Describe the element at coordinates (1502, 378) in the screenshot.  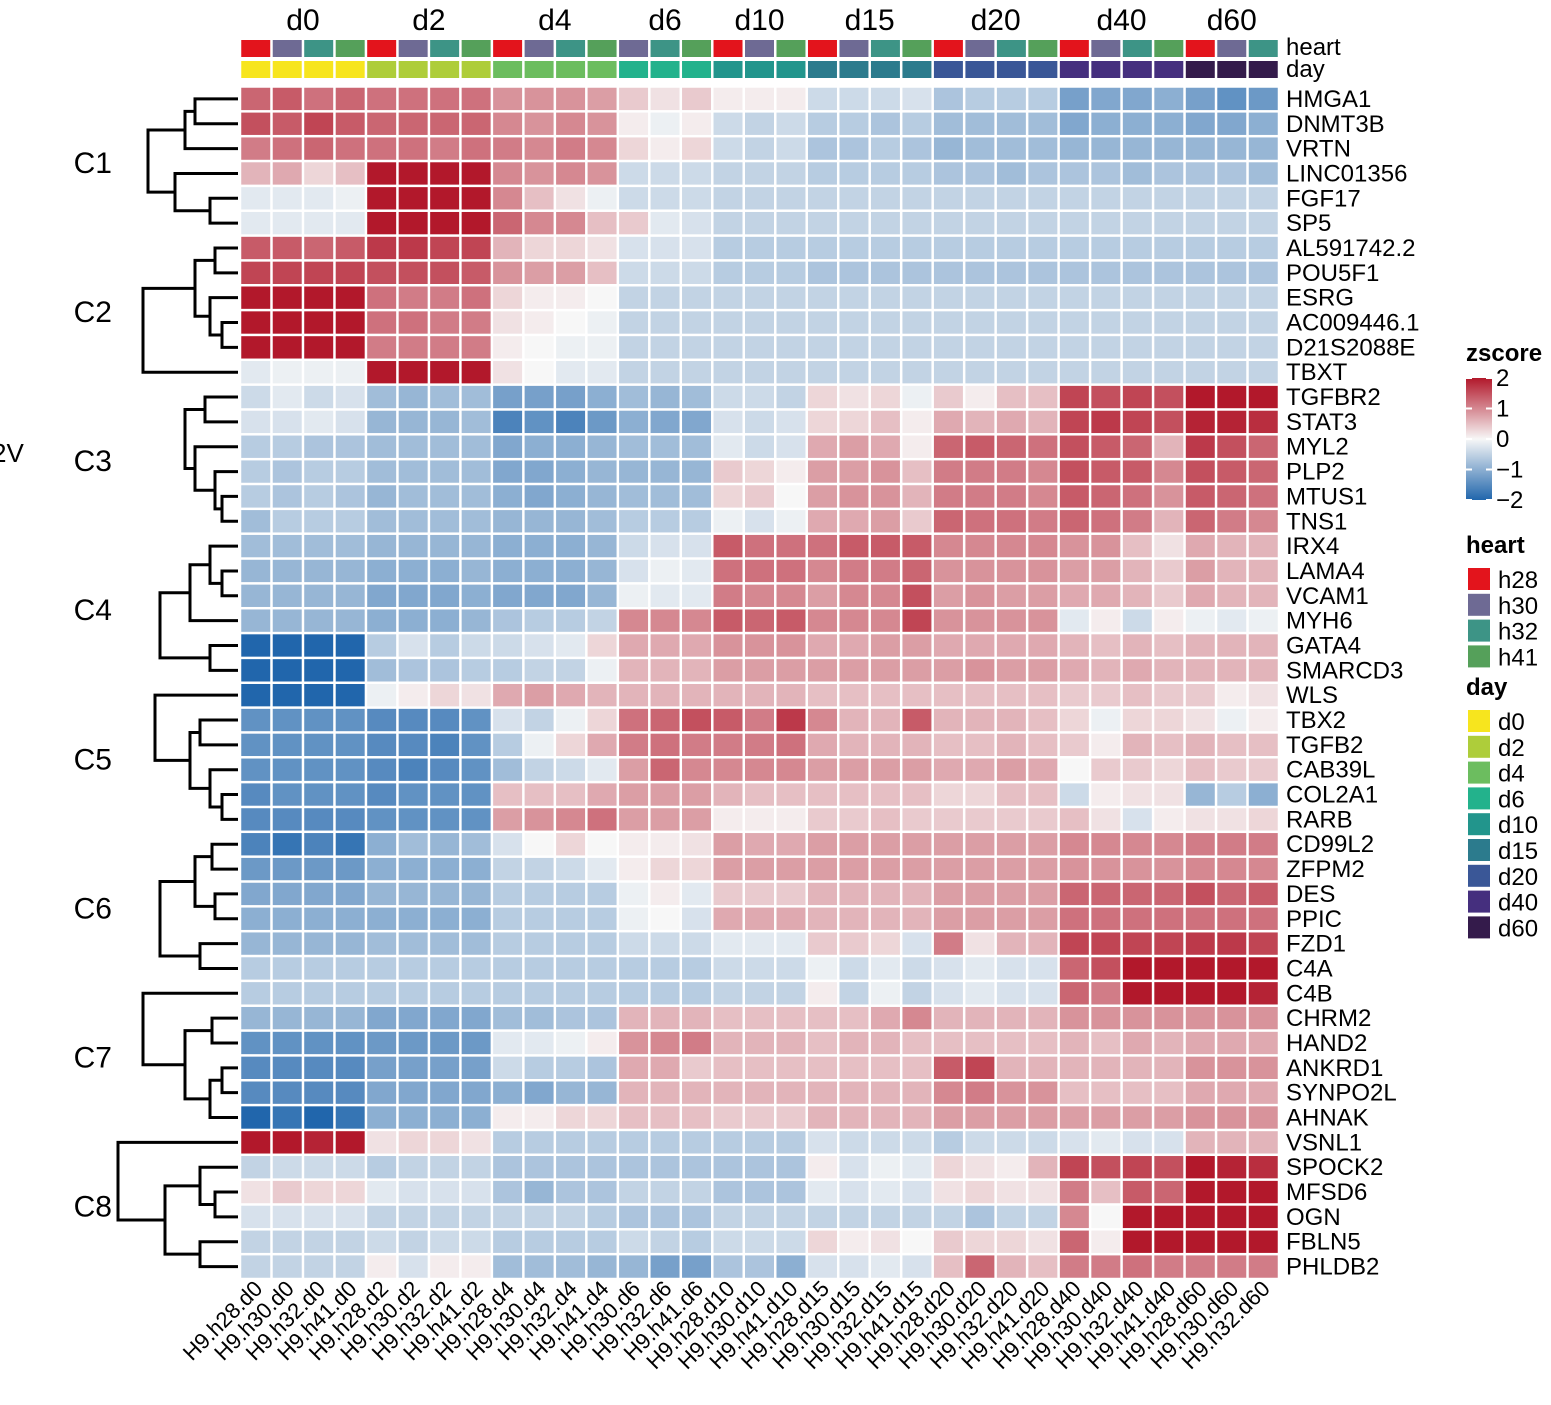
I see `colorbar-tick-label: 2` at that location.